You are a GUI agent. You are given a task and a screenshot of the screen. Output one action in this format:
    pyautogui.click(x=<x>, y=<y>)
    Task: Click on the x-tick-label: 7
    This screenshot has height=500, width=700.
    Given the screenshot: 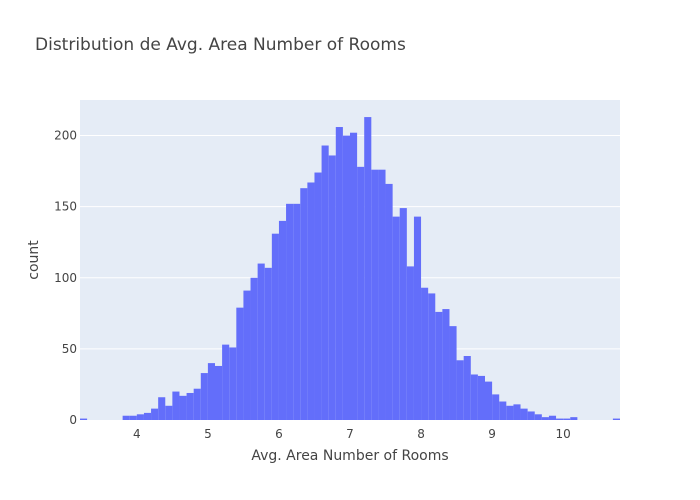 What is the action you would take?
    pyautogui.click(x=350, y=434)
    